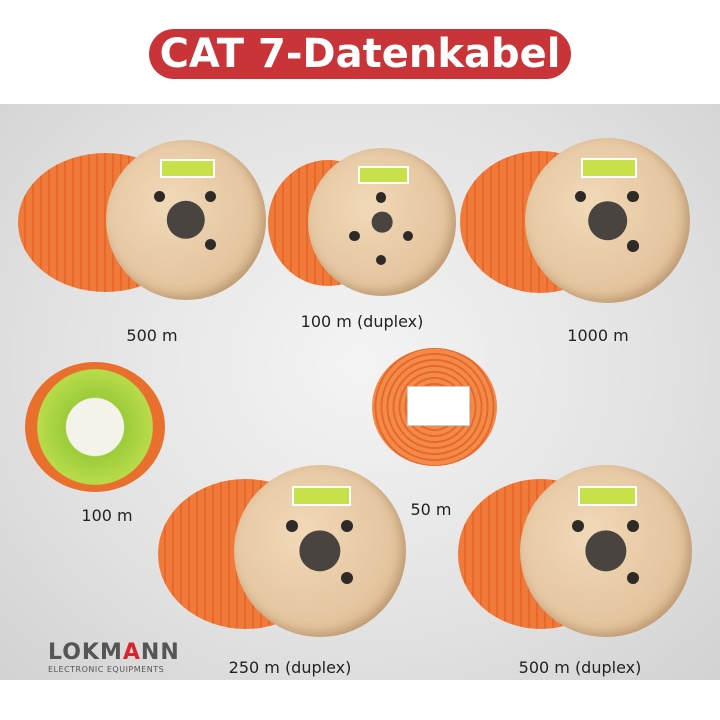 Image resolution: width=720 pixels, height=720 pixels. What do you see at coordinates (598, 335) in the screenshot?
I see `caption-1000m: 1000 m` at bounding box center [598, 335].